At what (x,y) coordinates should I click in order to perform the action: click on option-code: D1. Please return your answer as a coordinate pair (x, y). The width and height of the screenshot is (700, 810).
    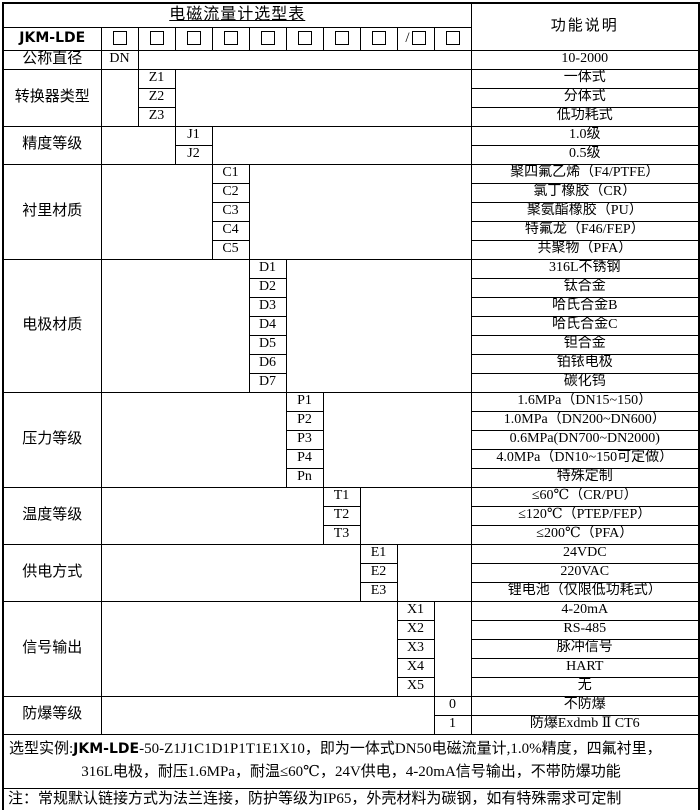
    Looking at the image, I should click on (267, 268).